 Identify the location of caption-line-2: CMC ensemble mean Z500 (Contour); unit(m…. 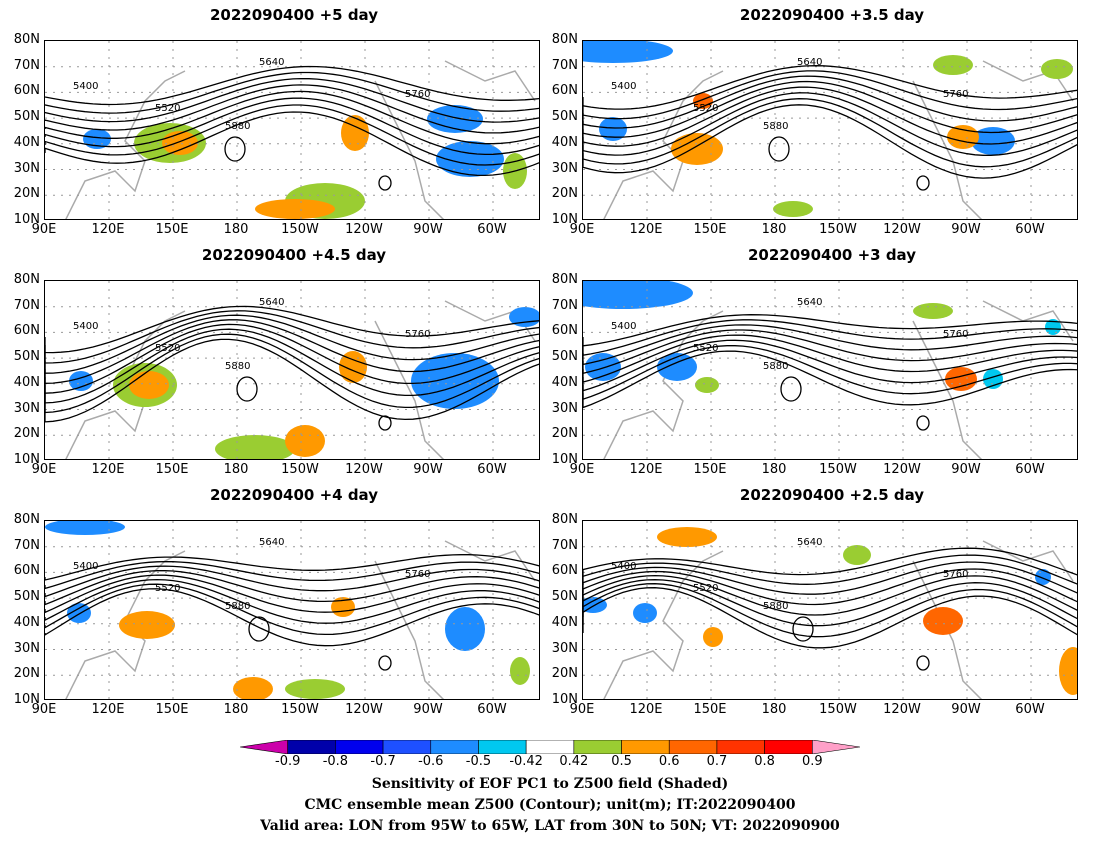
(550, 805).